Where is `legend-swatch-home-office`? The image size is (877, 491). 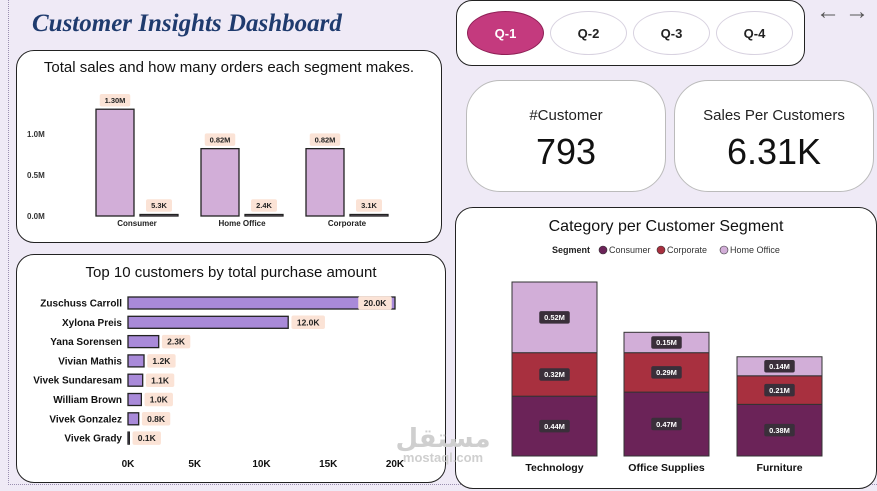 legend-swatch-home-office is located at coordinates (724, 250).